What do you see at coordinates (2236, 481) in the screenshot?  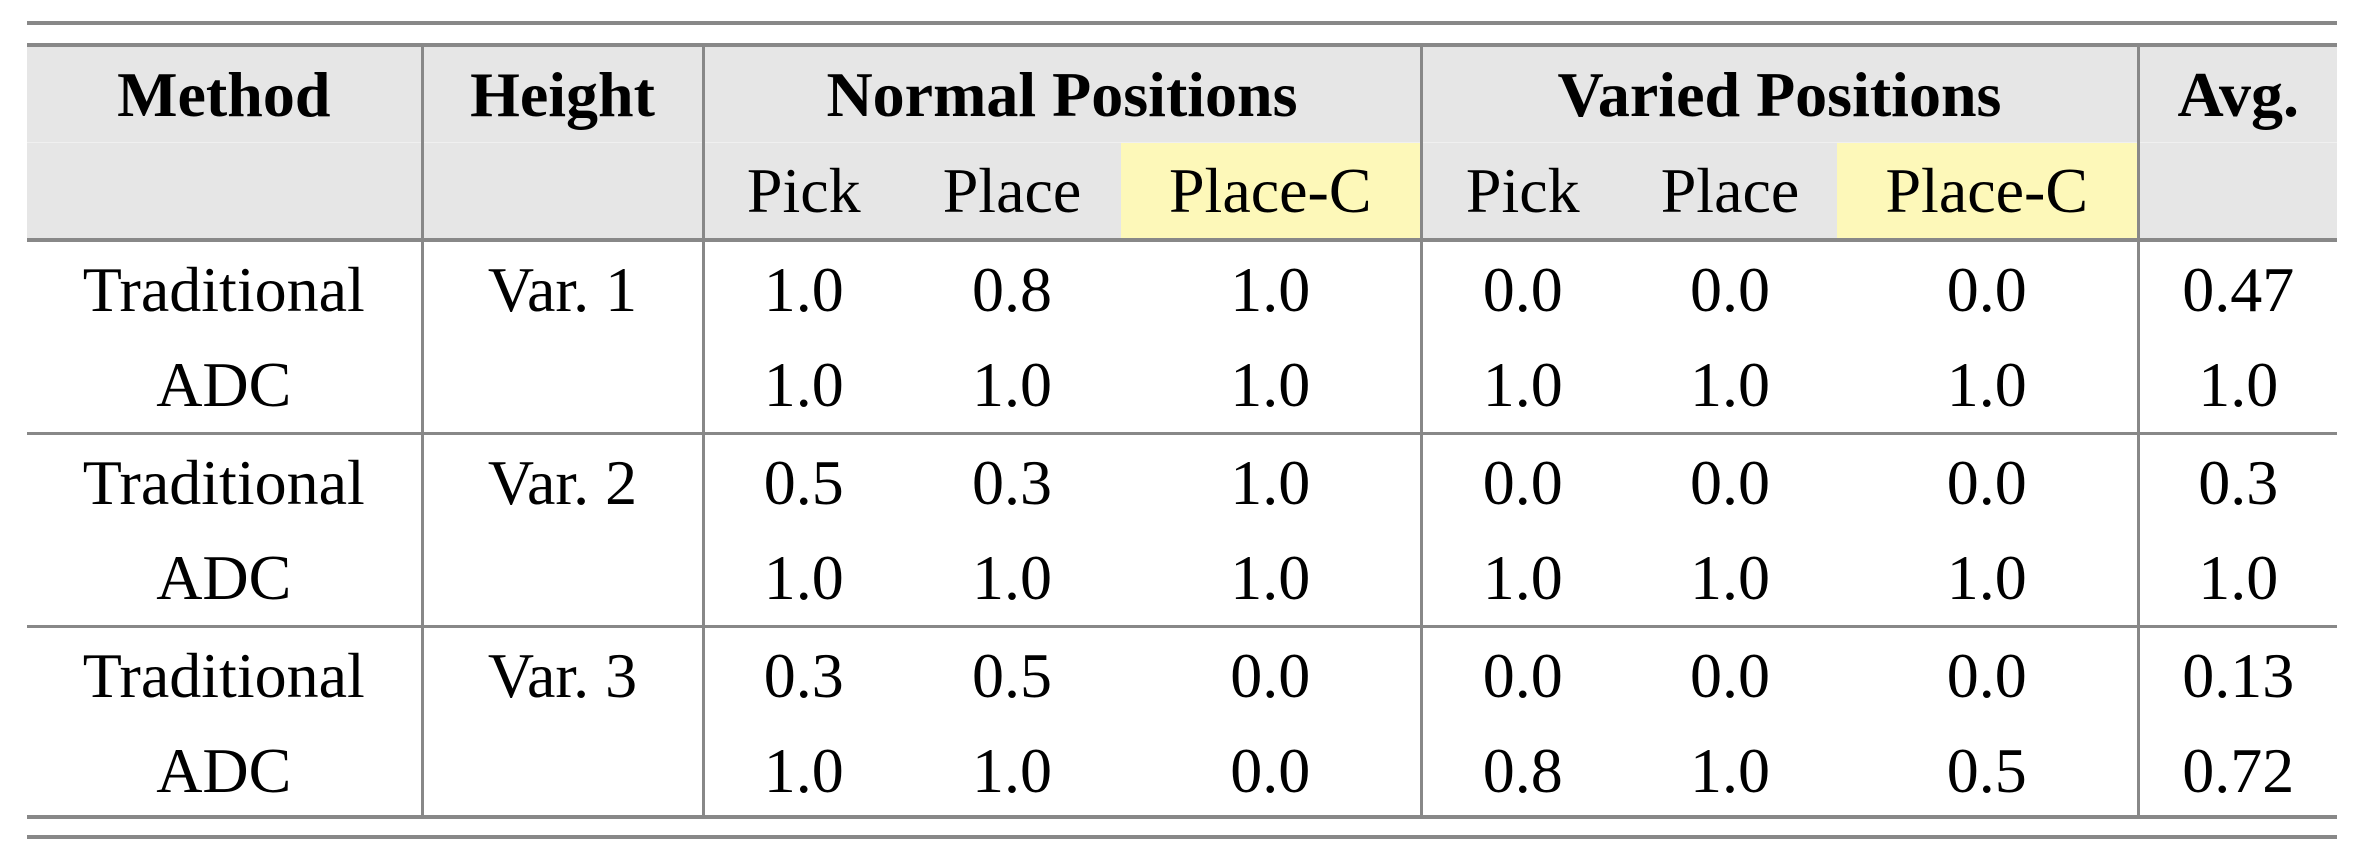 I see `avg-cell: 0.3` at bounding box center [2236, 481].